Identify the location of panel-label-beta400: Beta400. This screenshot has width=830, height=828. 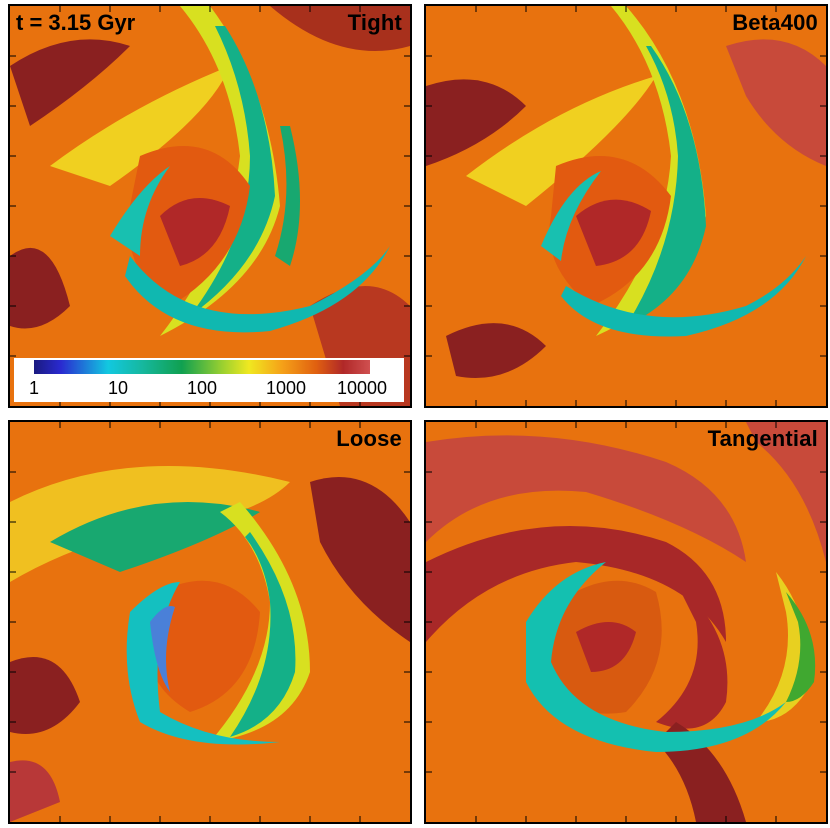
(775, 22).